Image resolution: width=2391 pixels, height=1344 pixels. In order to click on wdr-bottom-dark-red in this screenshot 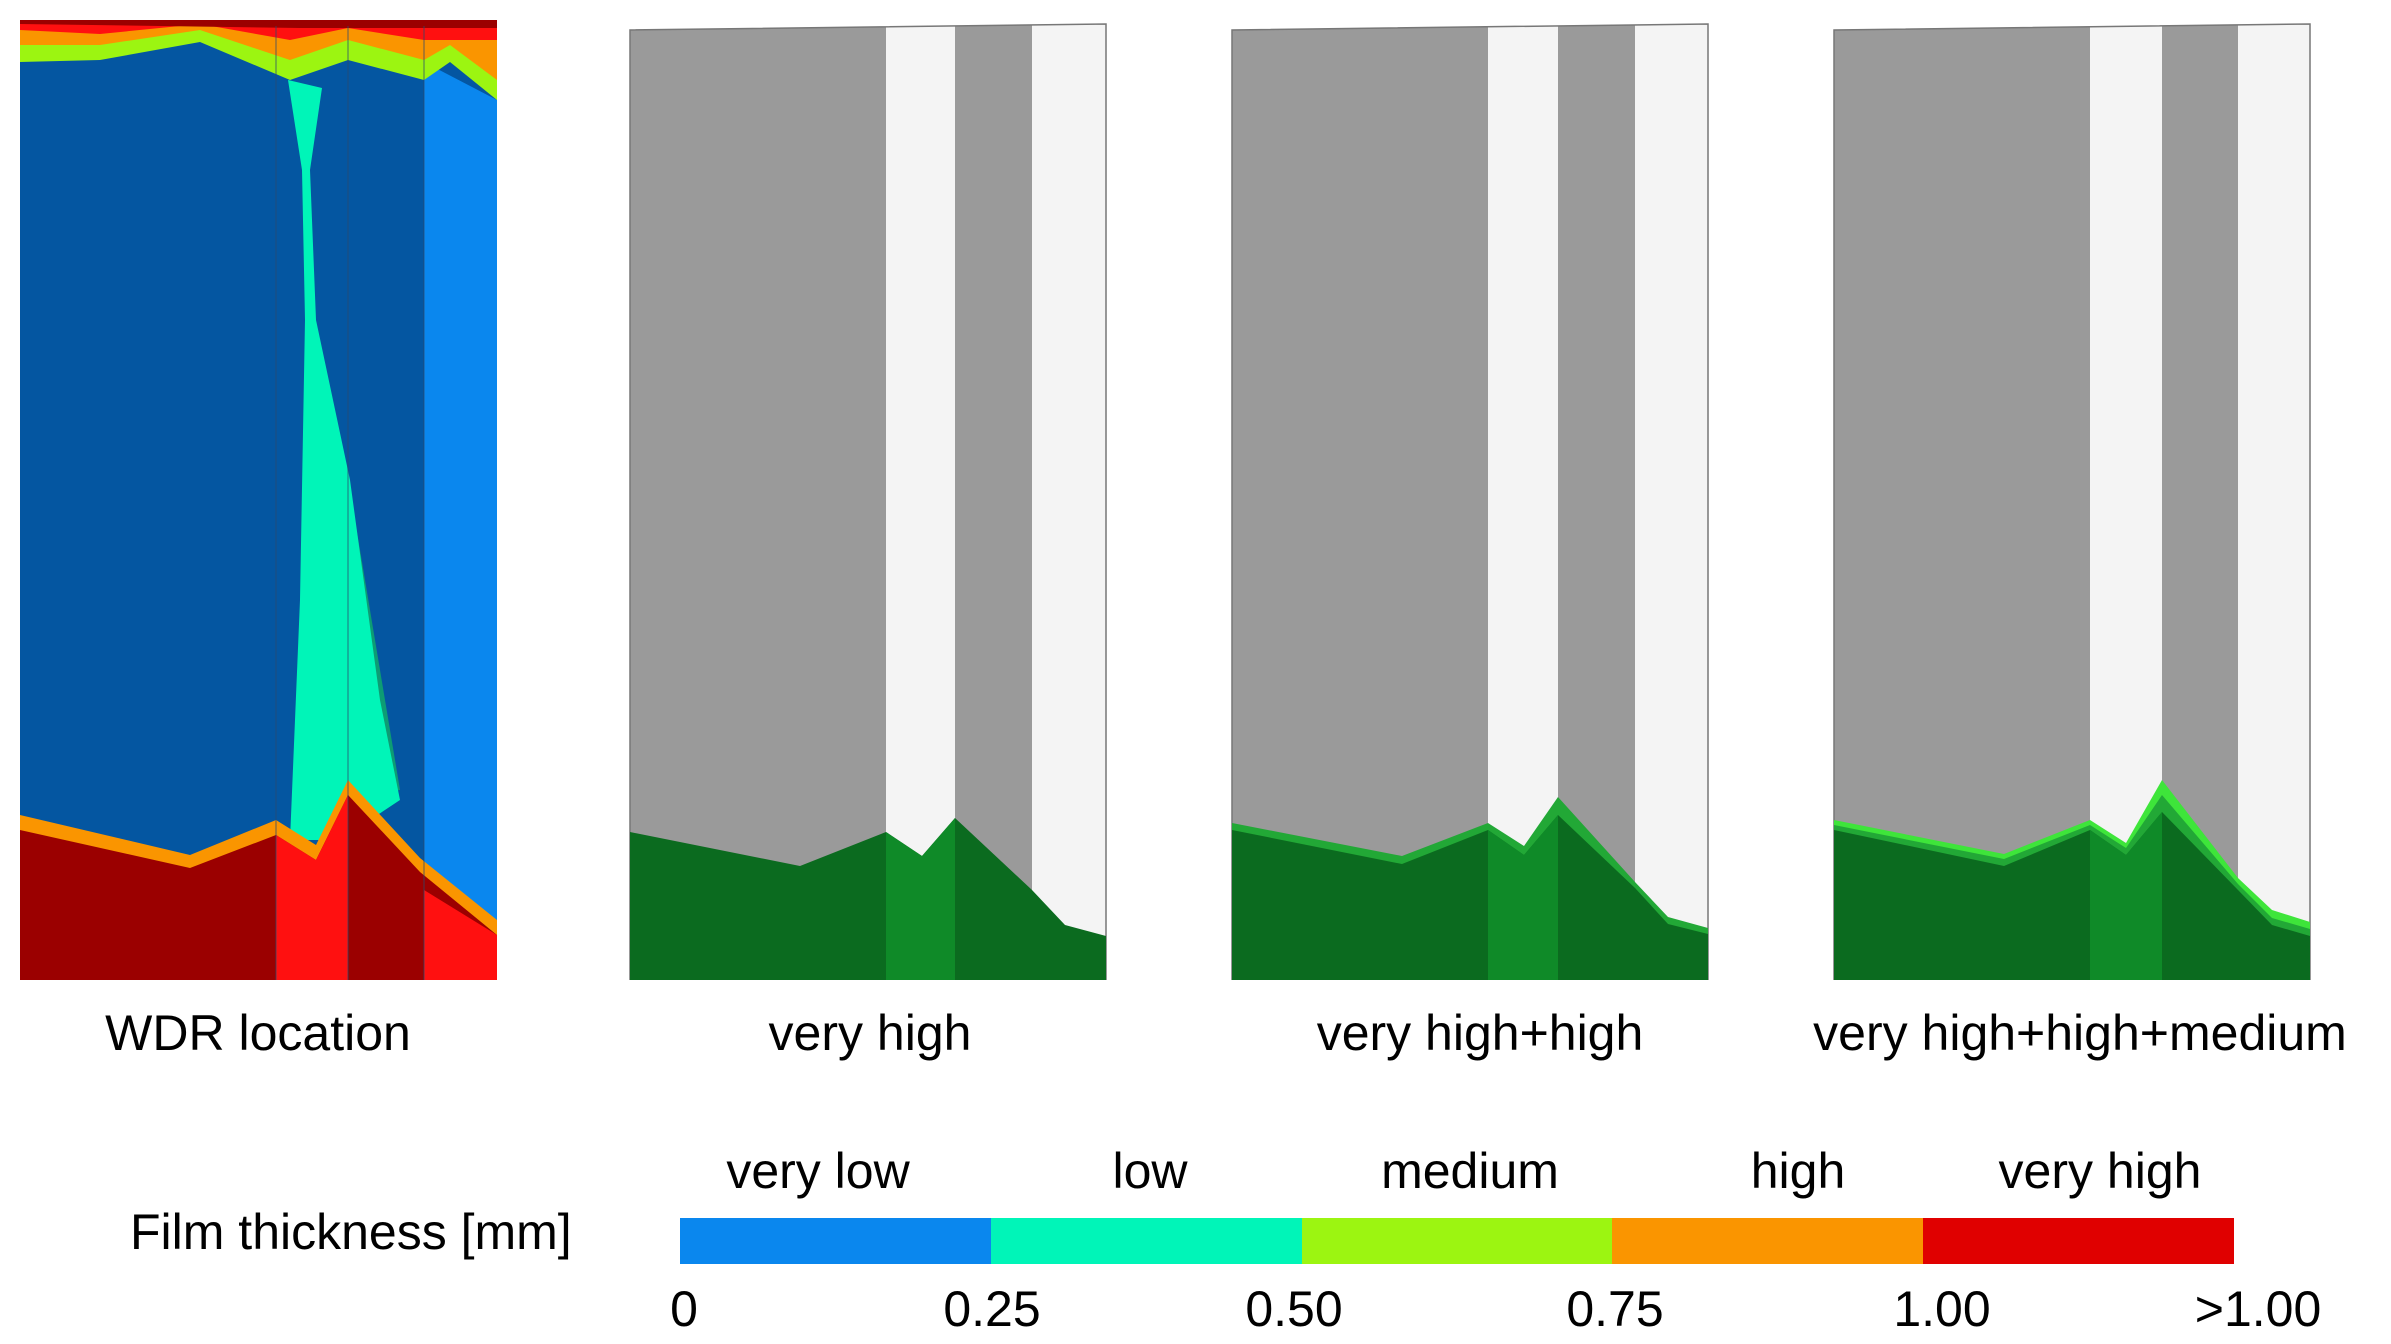, I will do `click(258, 887)`.